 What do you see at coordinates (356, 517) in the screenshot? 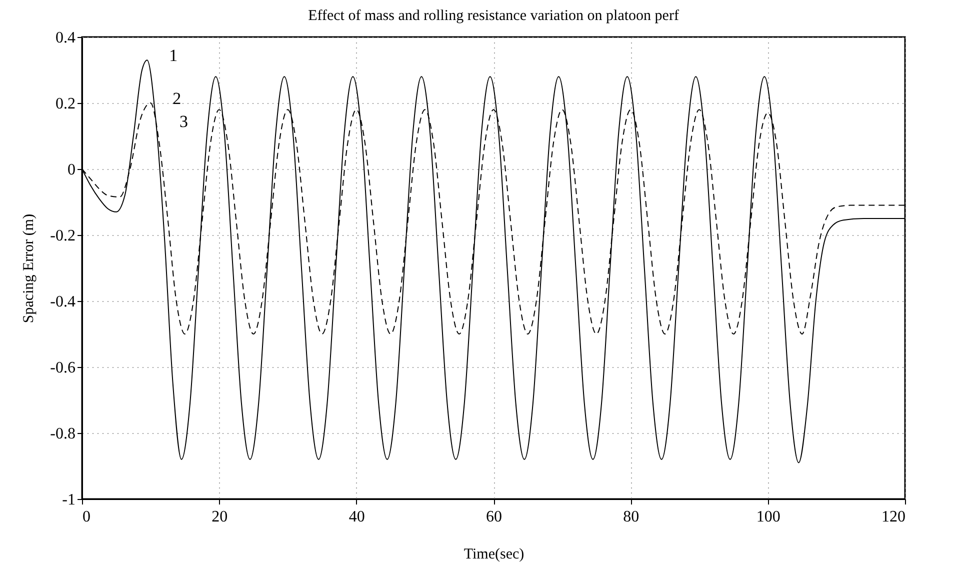
I see `x-tick-label: 40` at bounding box center [356, 517].